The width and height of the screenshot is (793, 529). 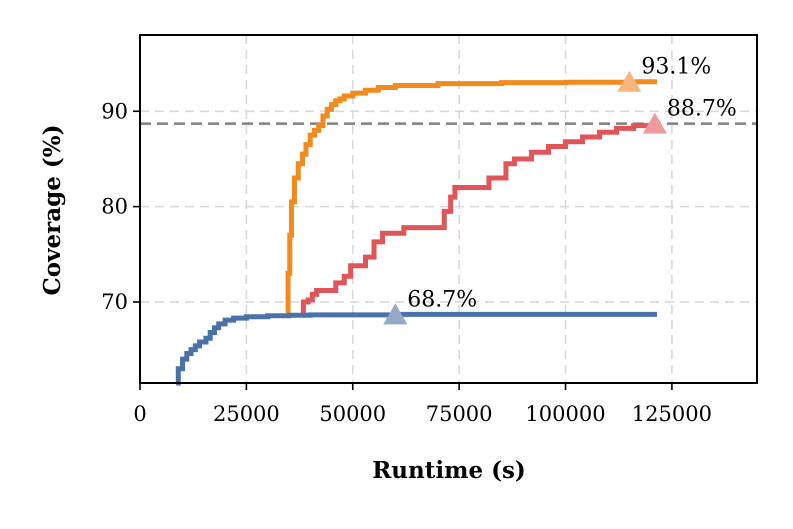 I want to click on x-tick-label: 100000, so click(x=565, y=414).